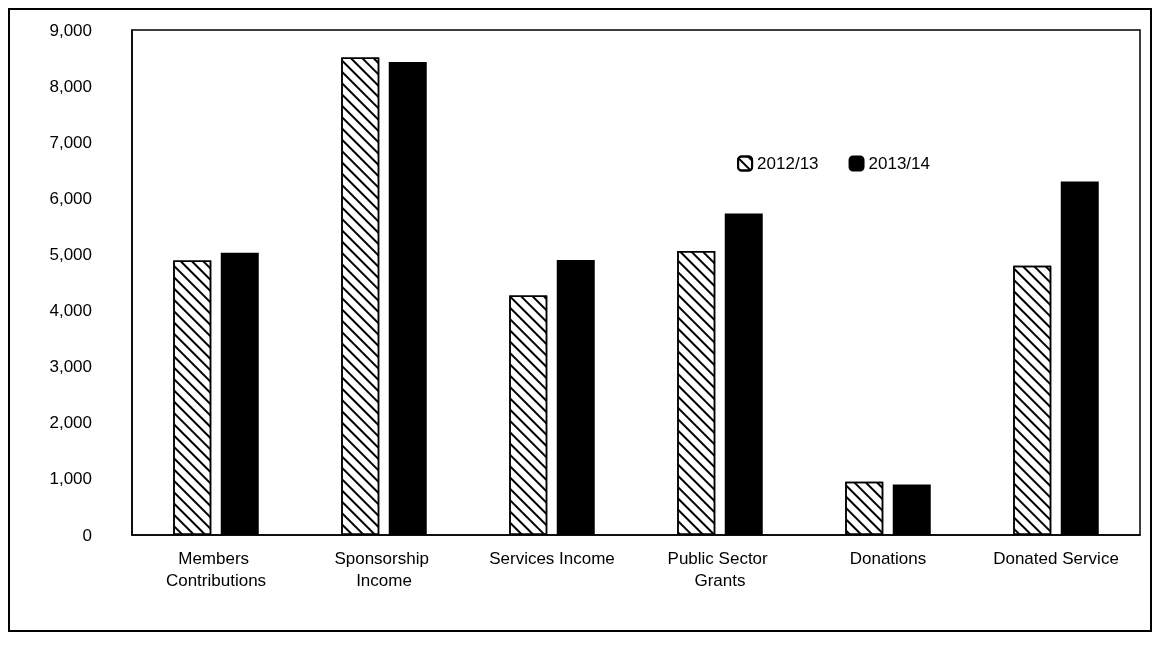 This screenshot has height=653, width=1160. I want to click on legend-label: 2012/13, so click(788, 163).